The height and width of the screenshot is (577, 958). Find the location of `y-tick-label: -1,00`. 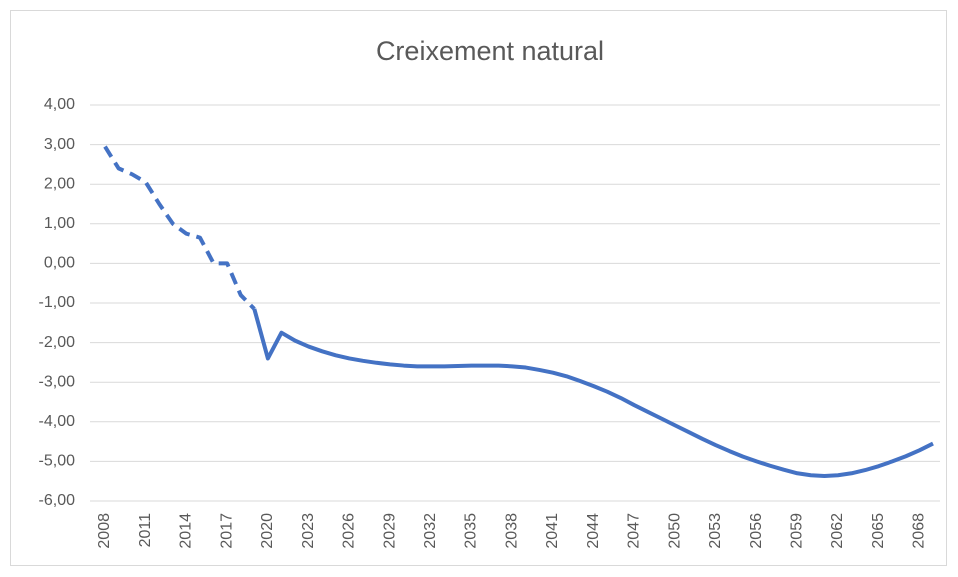

y-tick-label: -1,00 is located at coordinates (57, 302).